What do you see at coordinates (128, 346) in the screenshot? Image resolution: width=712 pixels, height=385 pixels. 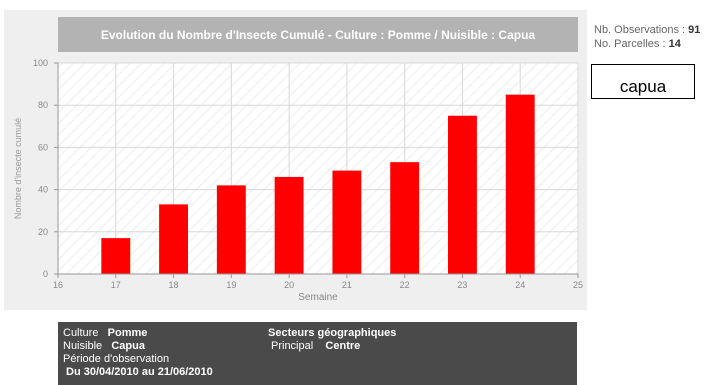 I see `nuisible-value: Capua` at bounding box center [128, 346].